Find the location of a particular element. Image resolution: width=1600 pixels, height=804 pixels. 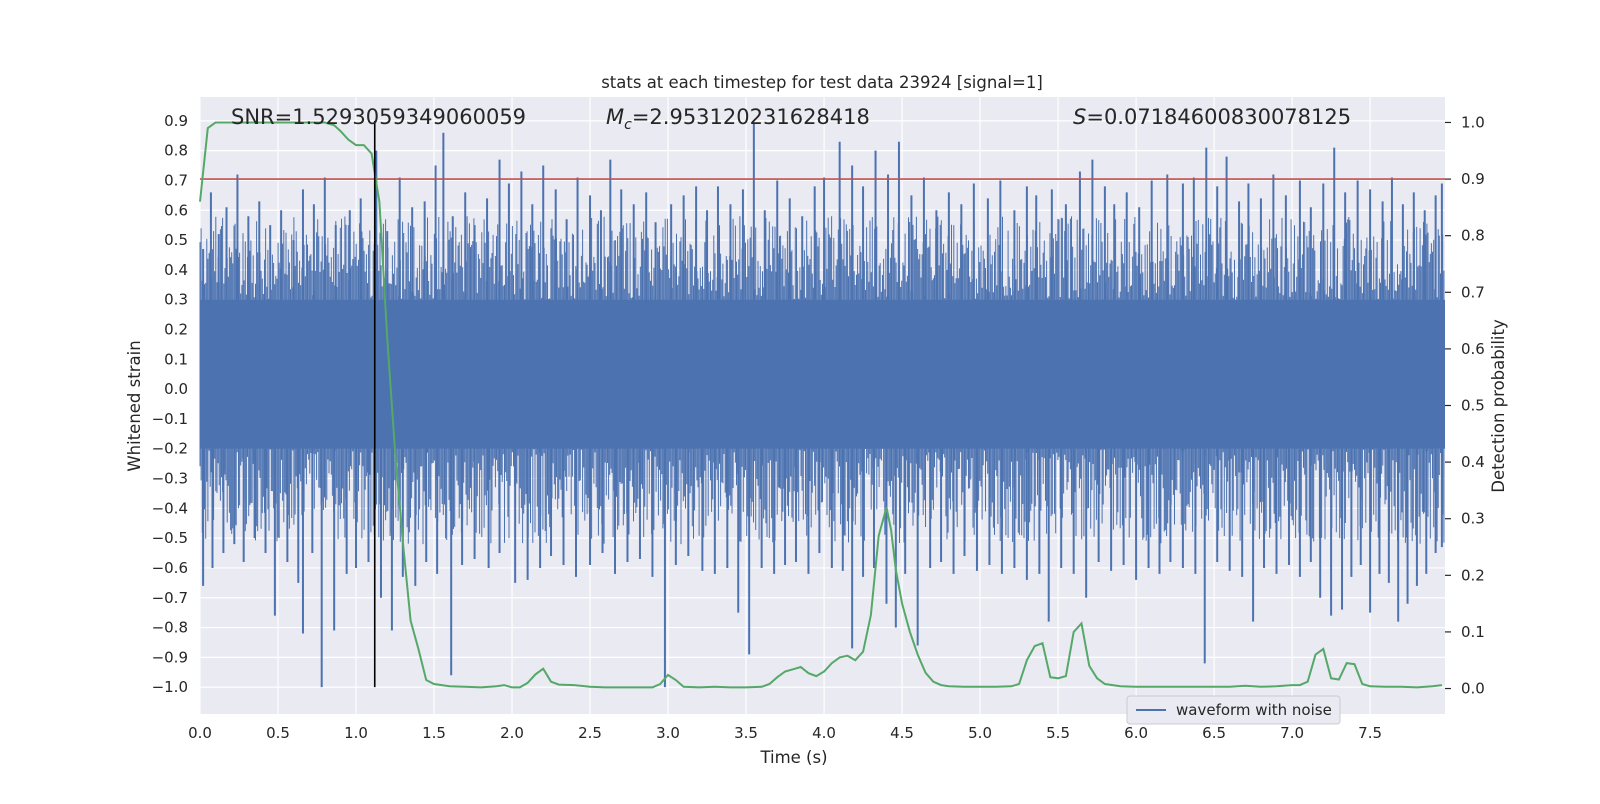

legend-label: waveform with noise is located at coordinates (1254, 710).